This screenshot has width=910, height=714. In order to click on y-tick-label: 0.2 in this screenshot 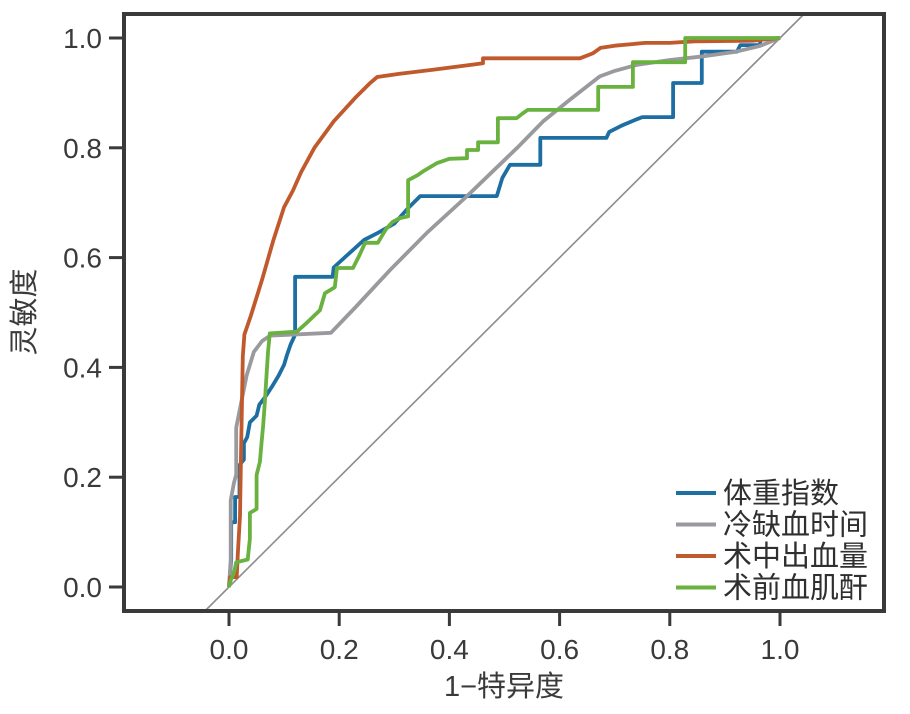, I will do `click(82, 477)`.